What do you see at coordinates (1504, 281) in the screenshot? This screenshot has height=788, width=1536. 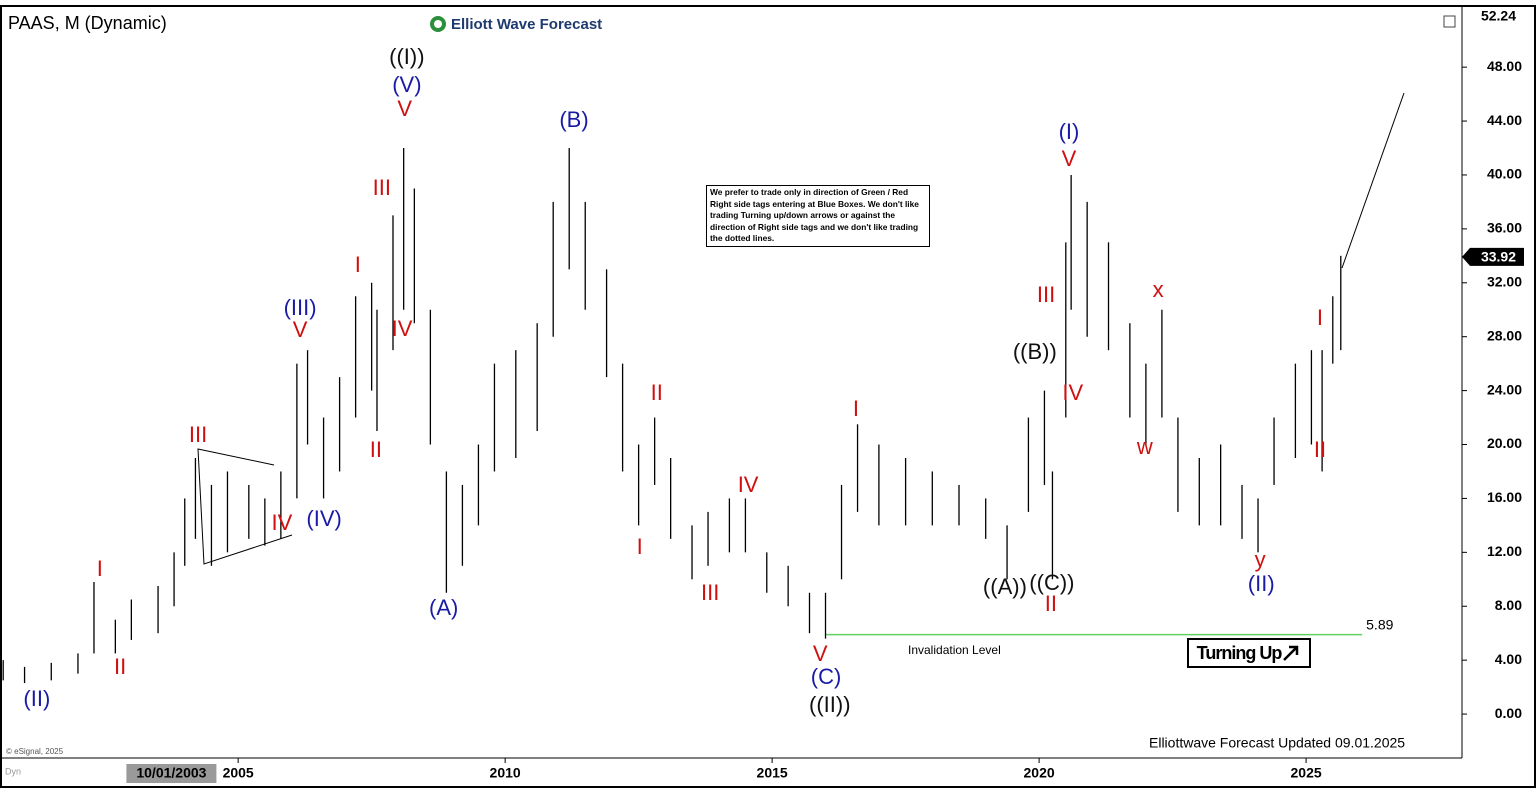 I see `y-tick-label: 32.00` at bounding box center [1504, 281].